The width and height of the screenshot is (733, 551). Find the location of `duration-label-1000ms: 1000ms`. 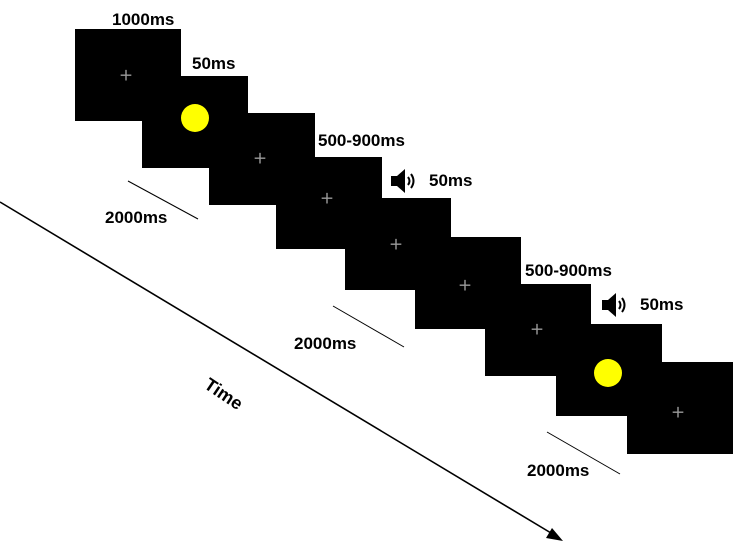

duration-label-1000ms: 1000ms is located at coordinates (143, 19).